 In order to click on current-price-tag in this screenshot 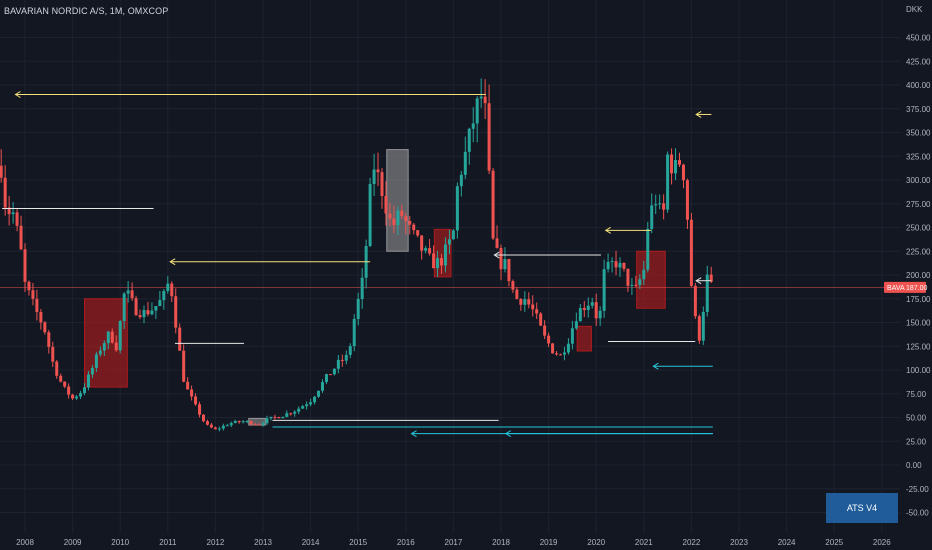, I will do `click(905, 287)`.